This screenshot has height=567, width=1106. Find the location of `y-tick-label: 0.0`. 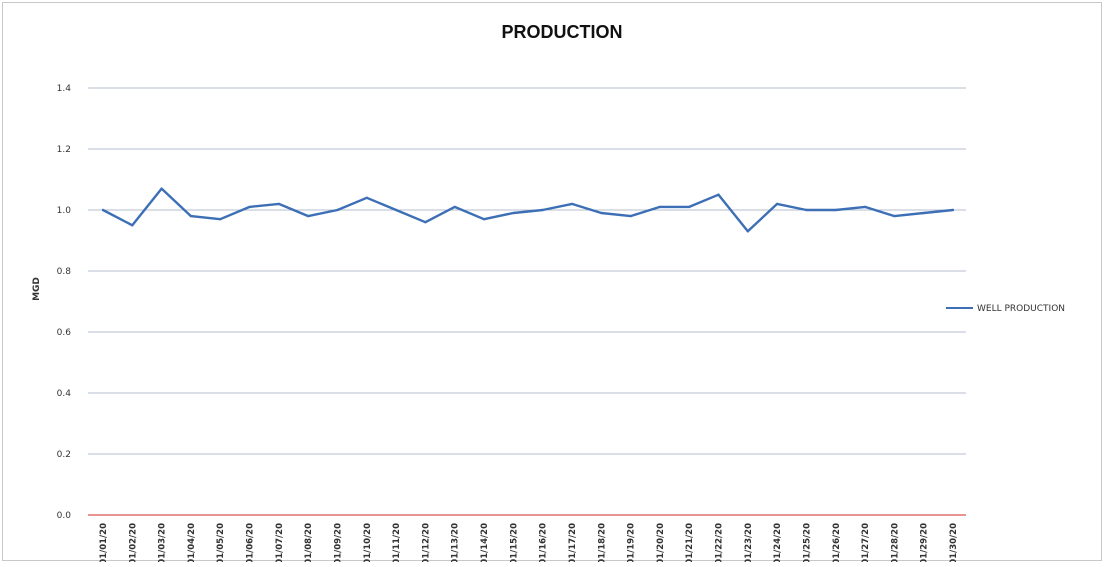

y-tick-label: 0.0 is located at coordinates (64, 516).